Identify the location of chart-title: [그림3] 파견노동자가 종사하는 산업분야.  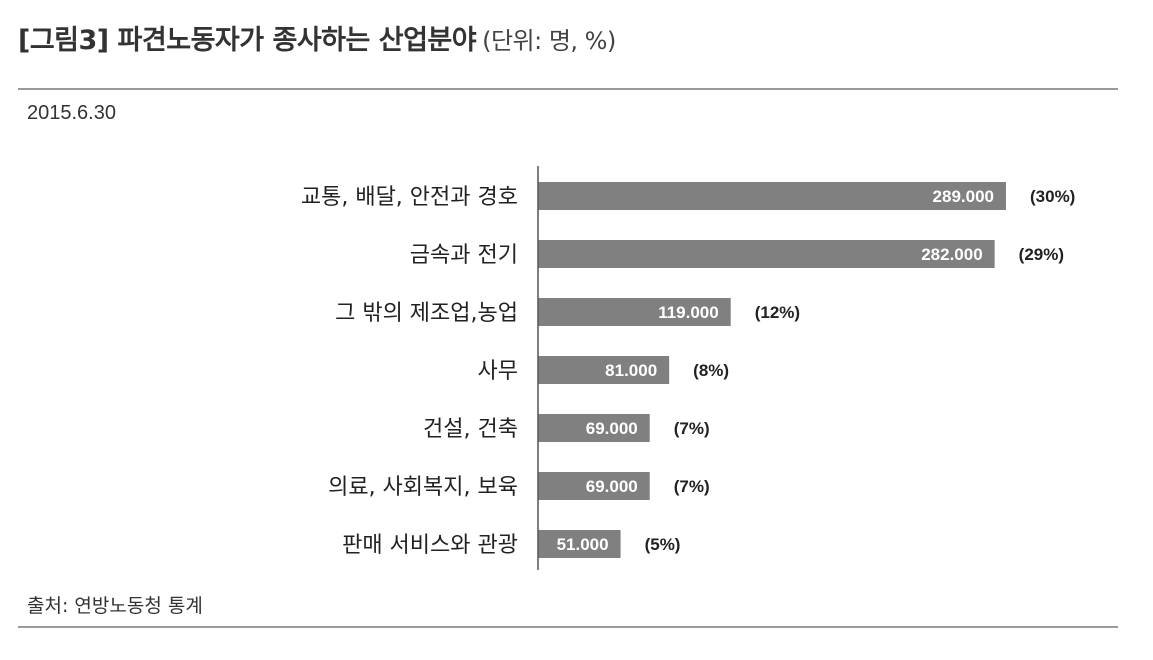
(247, 40).